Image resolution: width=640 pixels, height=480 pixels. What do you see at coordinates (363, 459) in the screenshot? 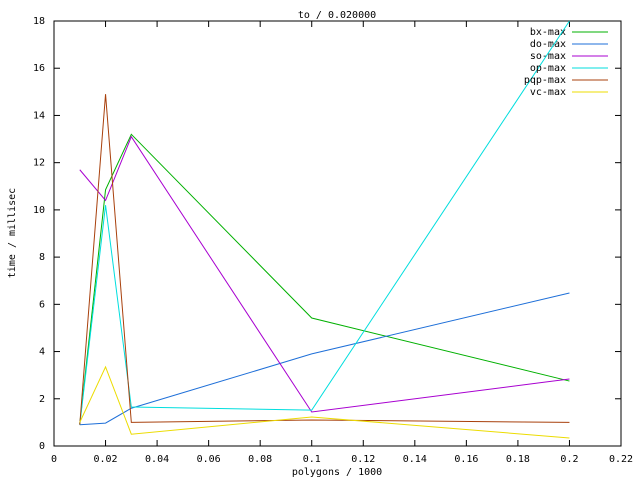
I see `x-tick-label: 0.12` at bounding box center [363, 459].